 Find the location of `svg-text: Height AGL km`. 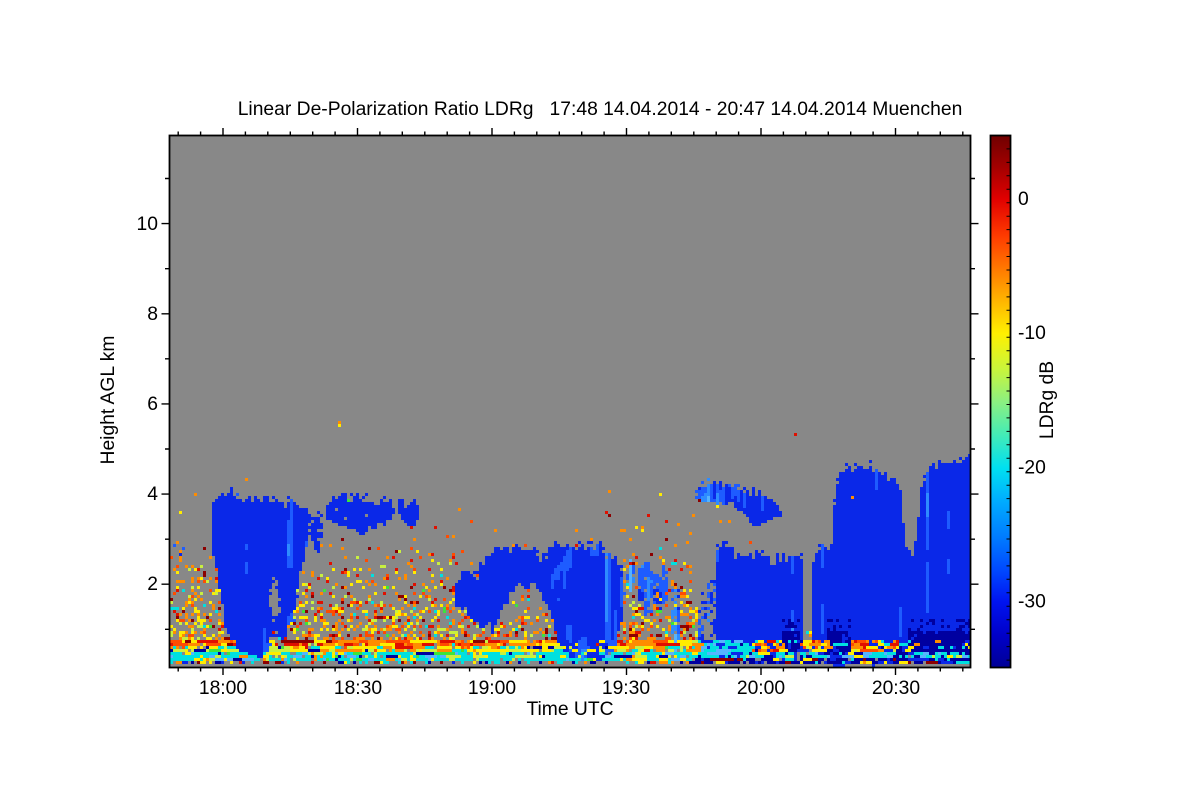

svg-text: Height AGL km is located at coordinates (108, 400).